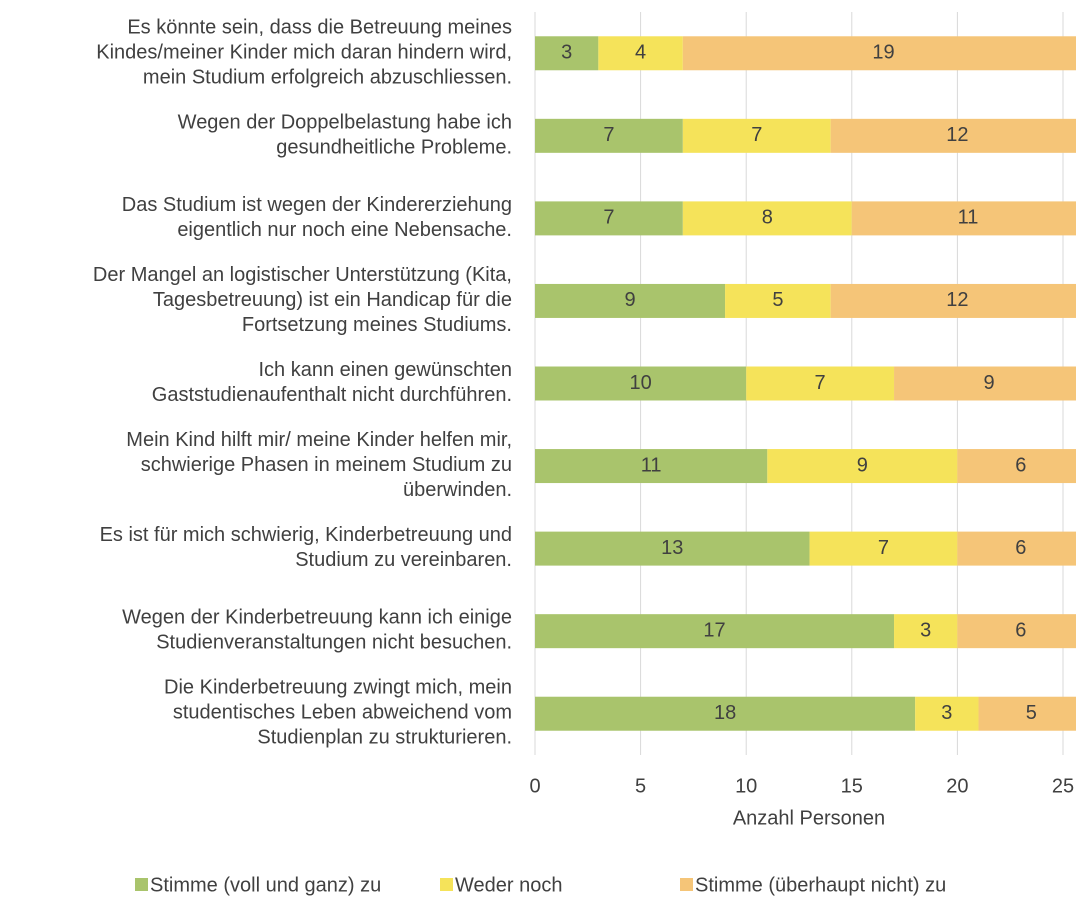  I want to click on x-tick-label: 0, so click(534, 786).